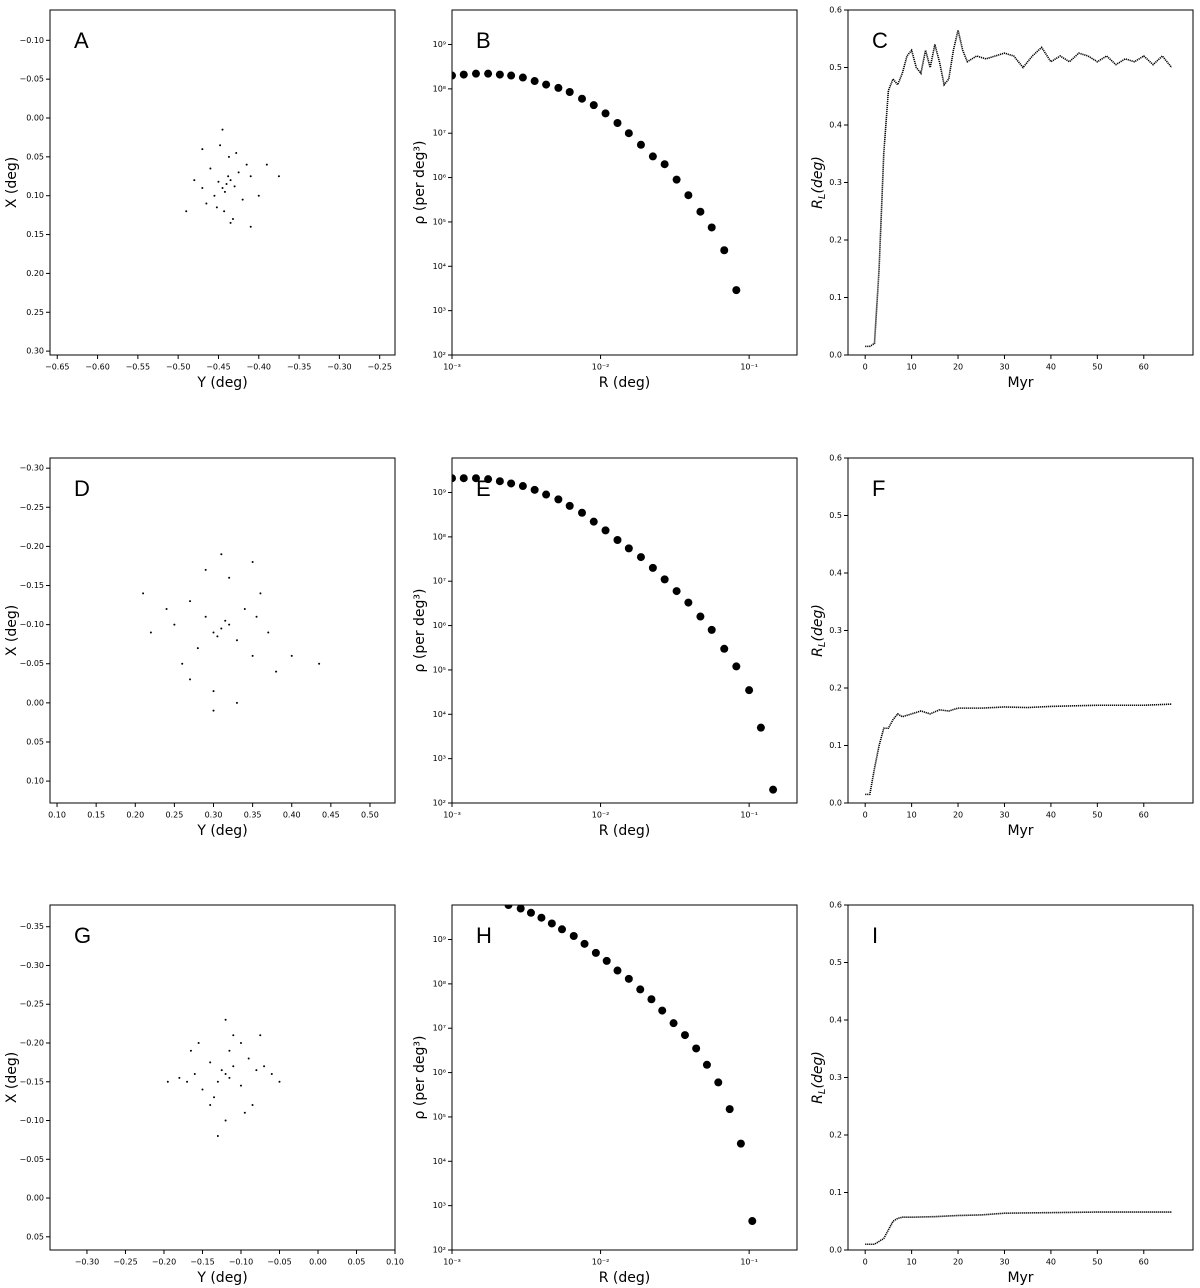 The width and height of the screenshot is (1200, 1288). I want to click on y-tick-label: 0.1, so click(835, 1192).